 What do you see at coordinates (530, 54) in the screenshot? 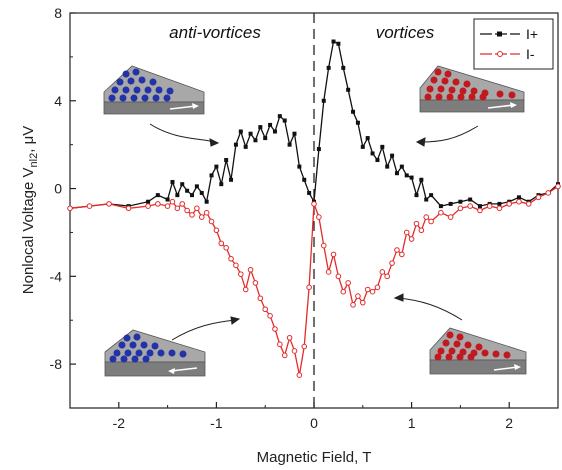
I see `legend-label: I-` at bounding box center [530, 54].